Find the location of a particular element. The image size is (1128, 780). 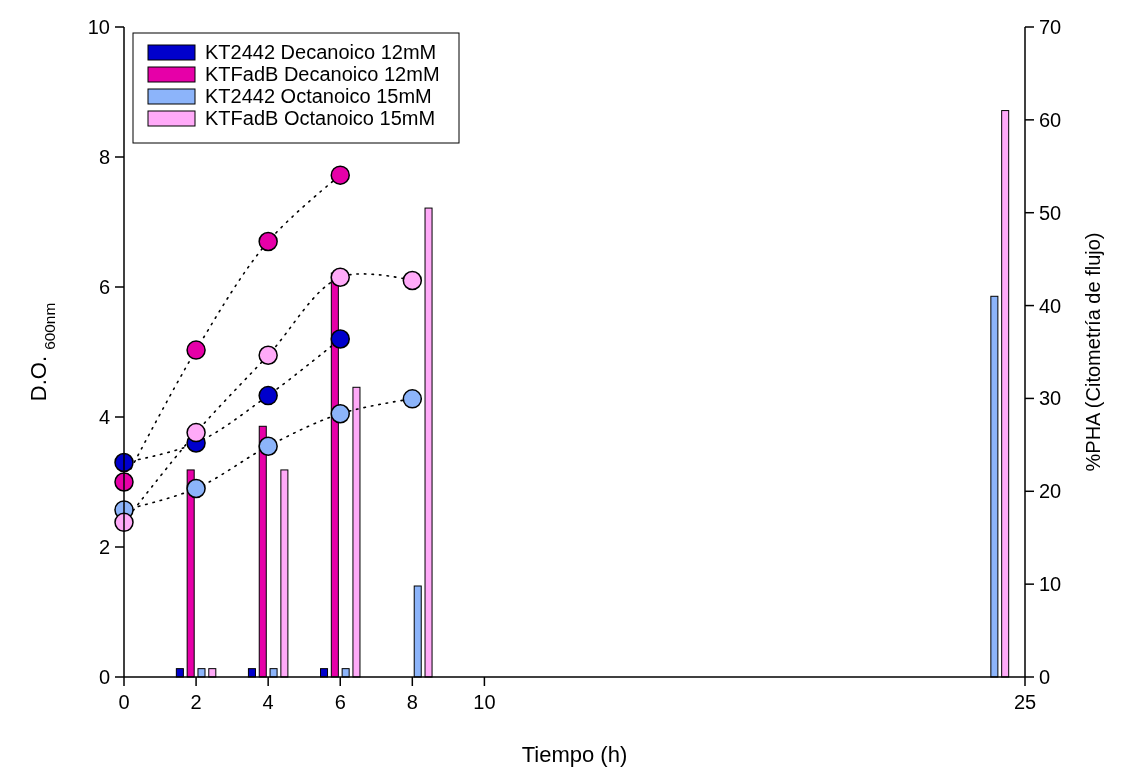

y-tick-label: 10 is located at coordinates (98, 27).